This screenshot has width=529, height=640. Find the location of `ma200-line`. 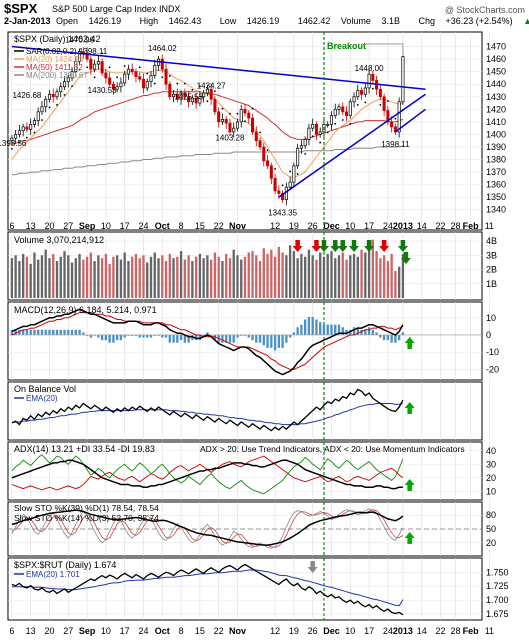

ma200-line is located at coordinates (207, 160).